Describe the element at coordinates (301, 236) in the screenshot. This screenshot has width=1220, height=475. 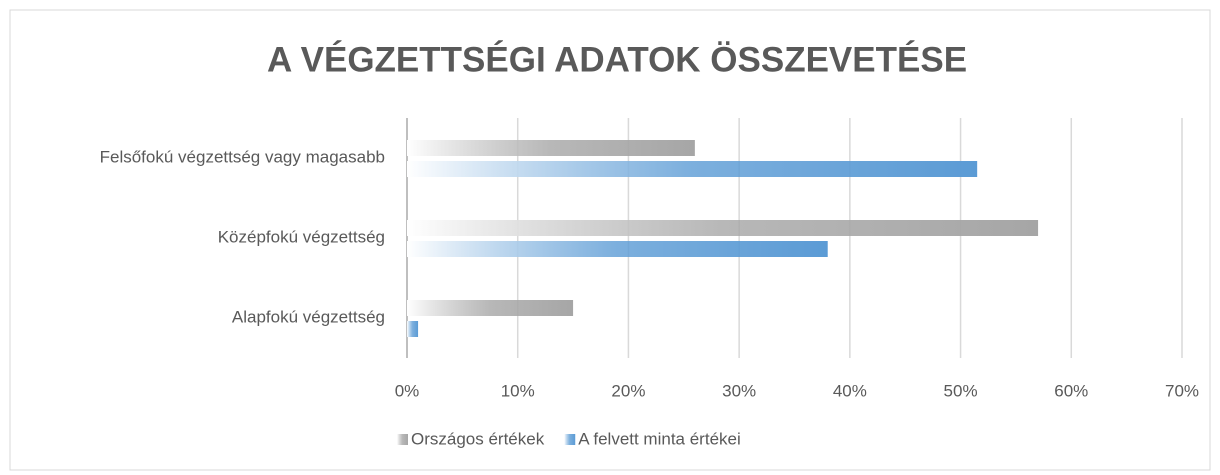
I see `y-tick-label: Középfokú végzettség` at that location.